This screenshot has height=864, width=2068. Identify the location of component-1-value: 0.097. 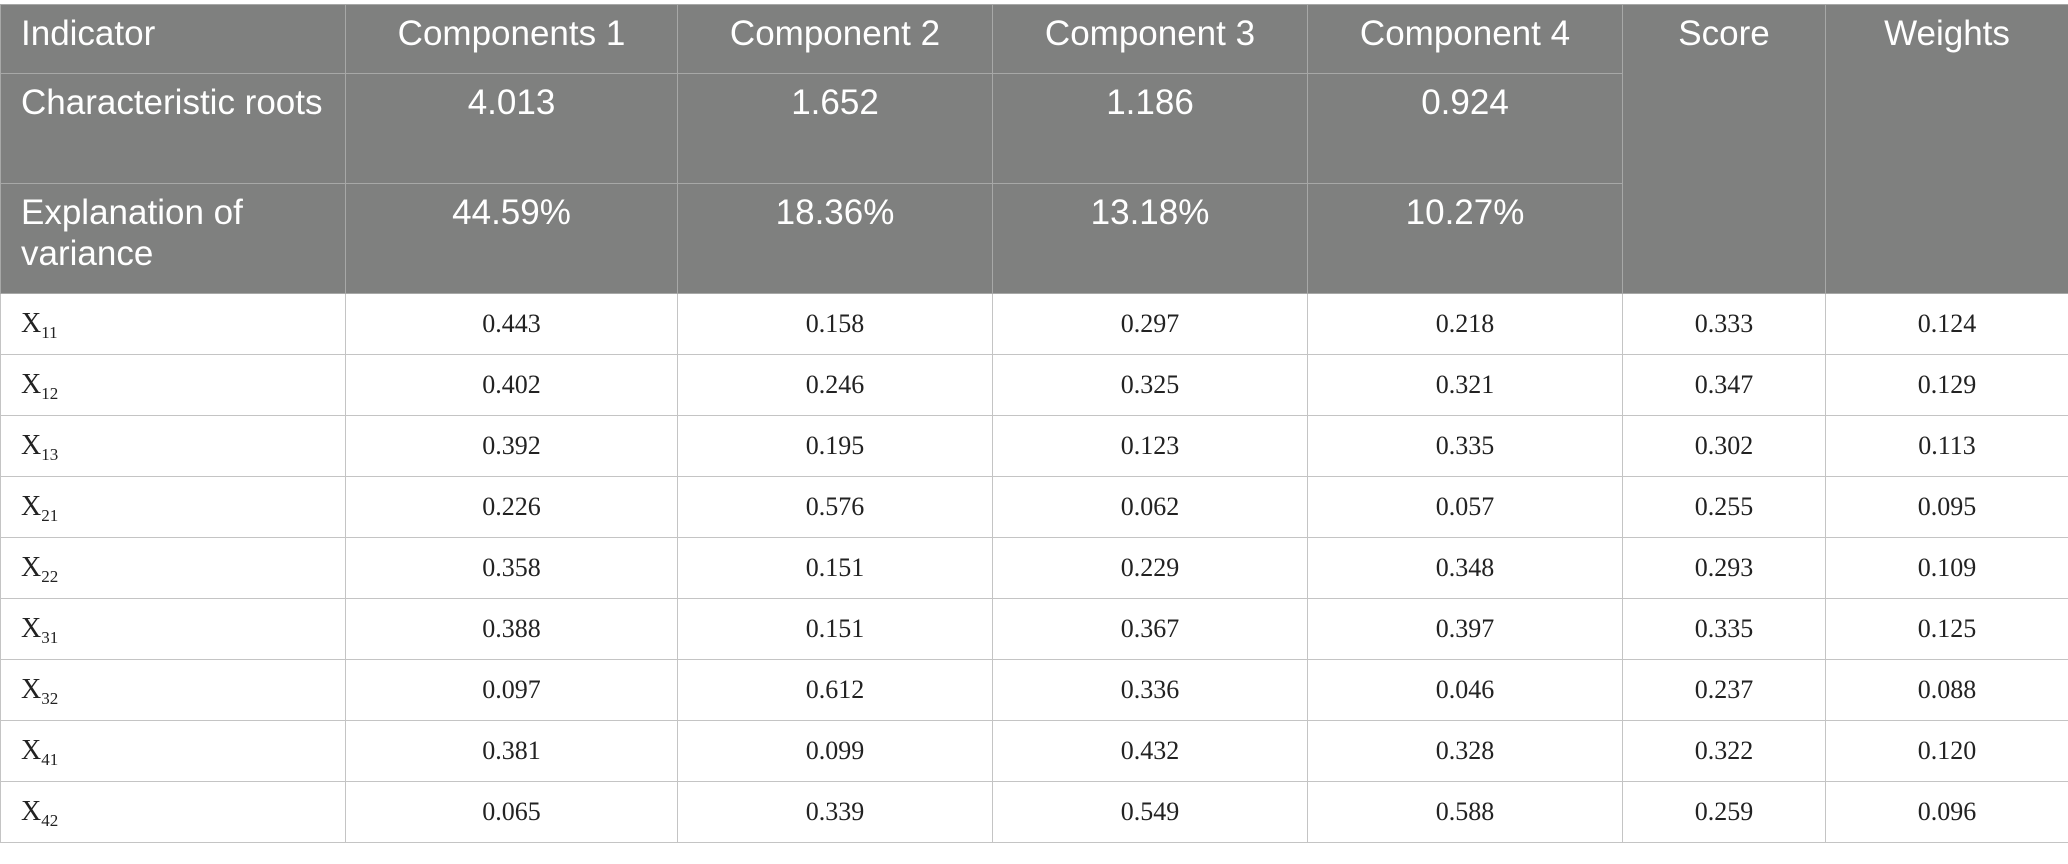
(511, 690).